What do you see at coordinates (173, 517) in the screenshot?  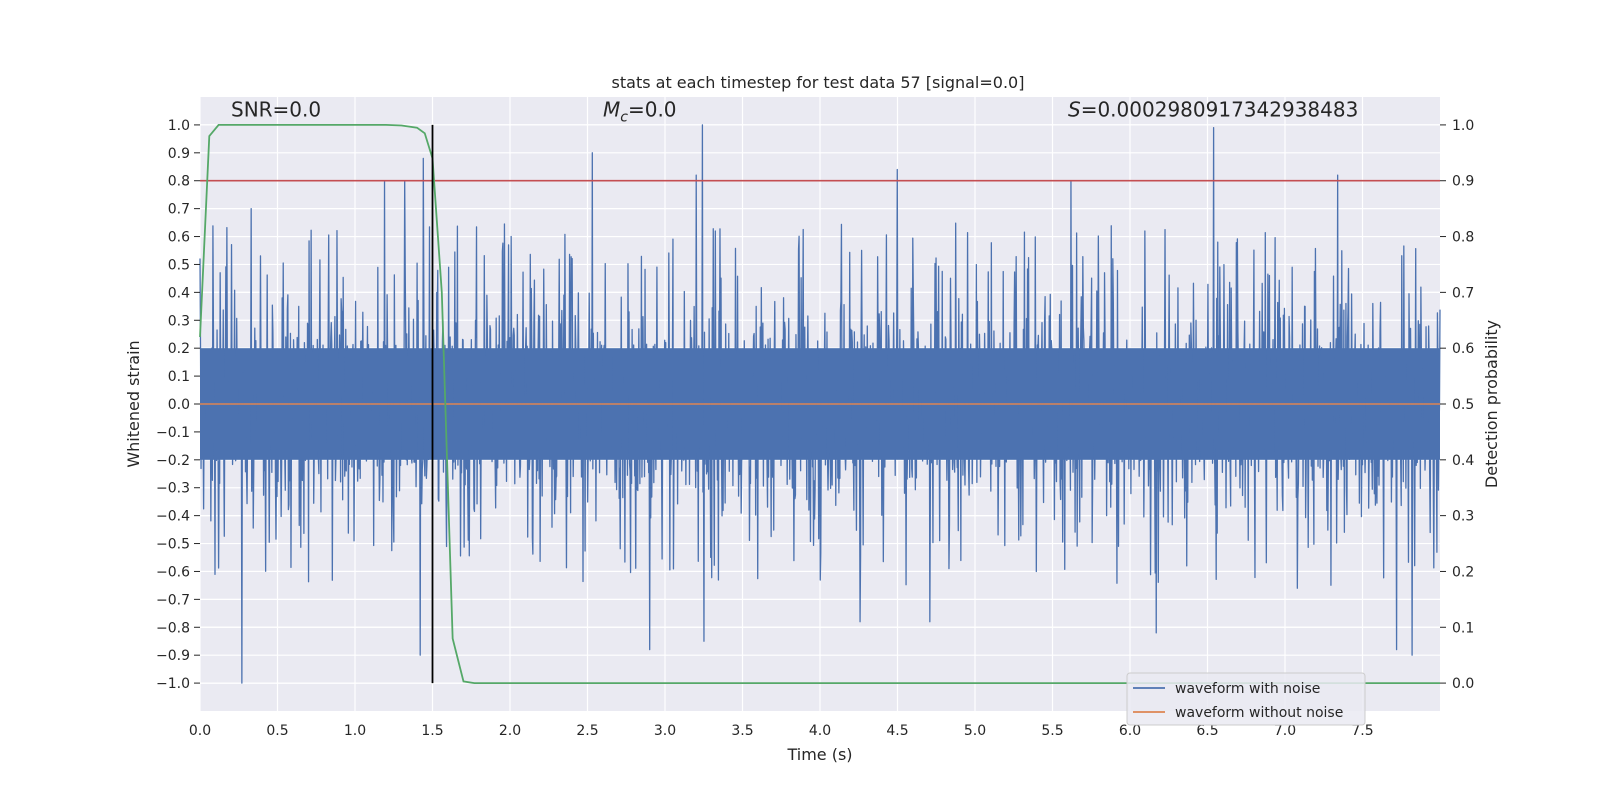 I see `y-tick-label: −0.4` at bounding box center [173, 517].